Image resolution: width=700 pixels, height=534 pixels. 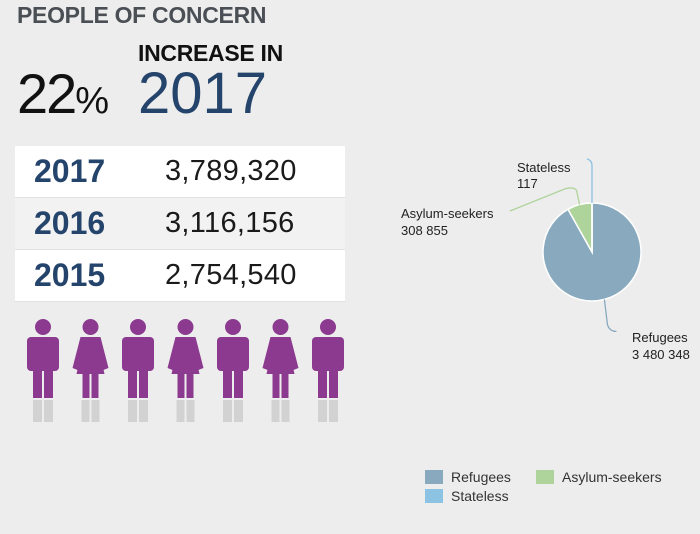 I want to click on leader-line-stateless, so click(x=589, y=180).